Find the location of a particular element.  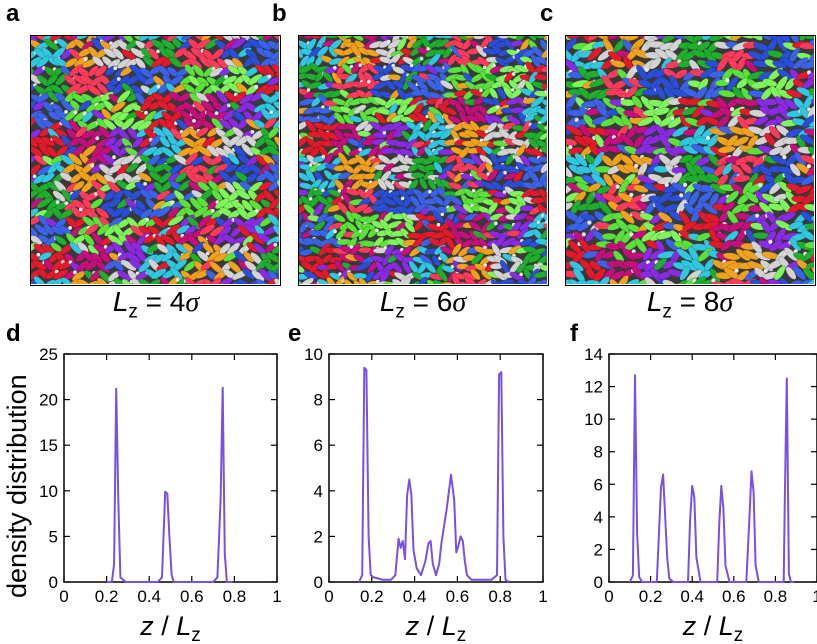

panel-letter-c: c is located at coordinates (547, 13).